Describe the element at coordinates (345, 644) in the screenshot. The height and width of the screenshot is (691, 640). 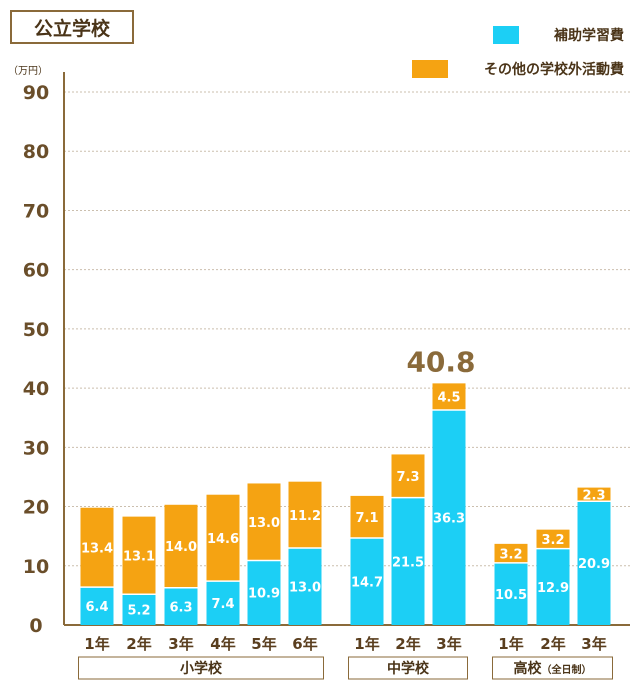
I see `x-axis: 1年 2年 3年 4年 5年 6年 1年 2年 3年 1年 2年 3年` at that location.